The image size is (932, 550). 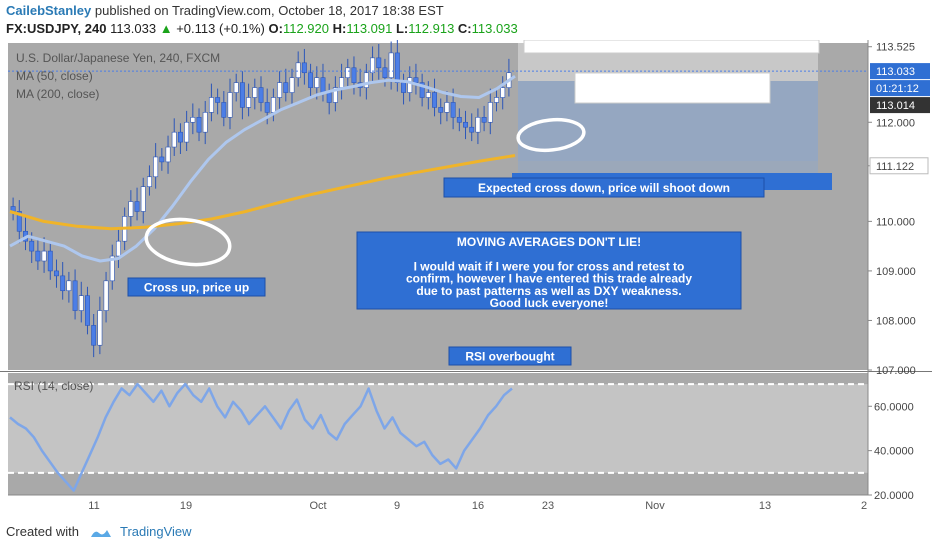 What do you see at coordinates (275, 28) in the screenshot?
I see `open-label: O:` at bounding box center [275, 28].